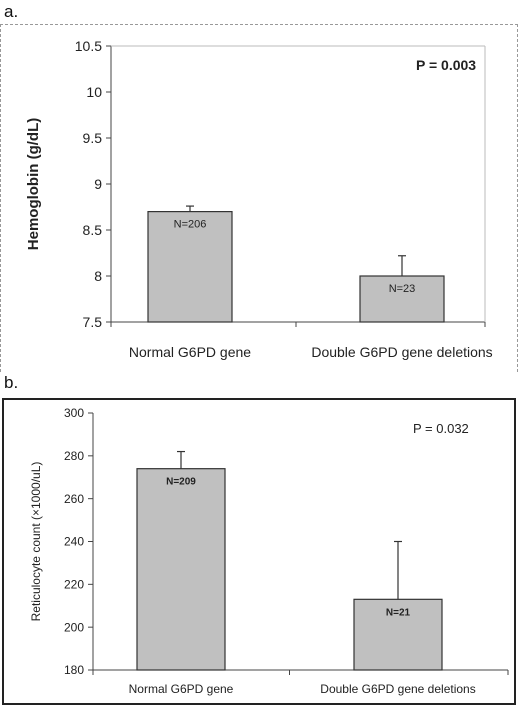 Image resolution: width=520 pixels, height=707 pixels. What do you see at coordinates (181, 482) in the screenshot?
I see `bar-count-label: N=209` at bounding box center [181, 482].